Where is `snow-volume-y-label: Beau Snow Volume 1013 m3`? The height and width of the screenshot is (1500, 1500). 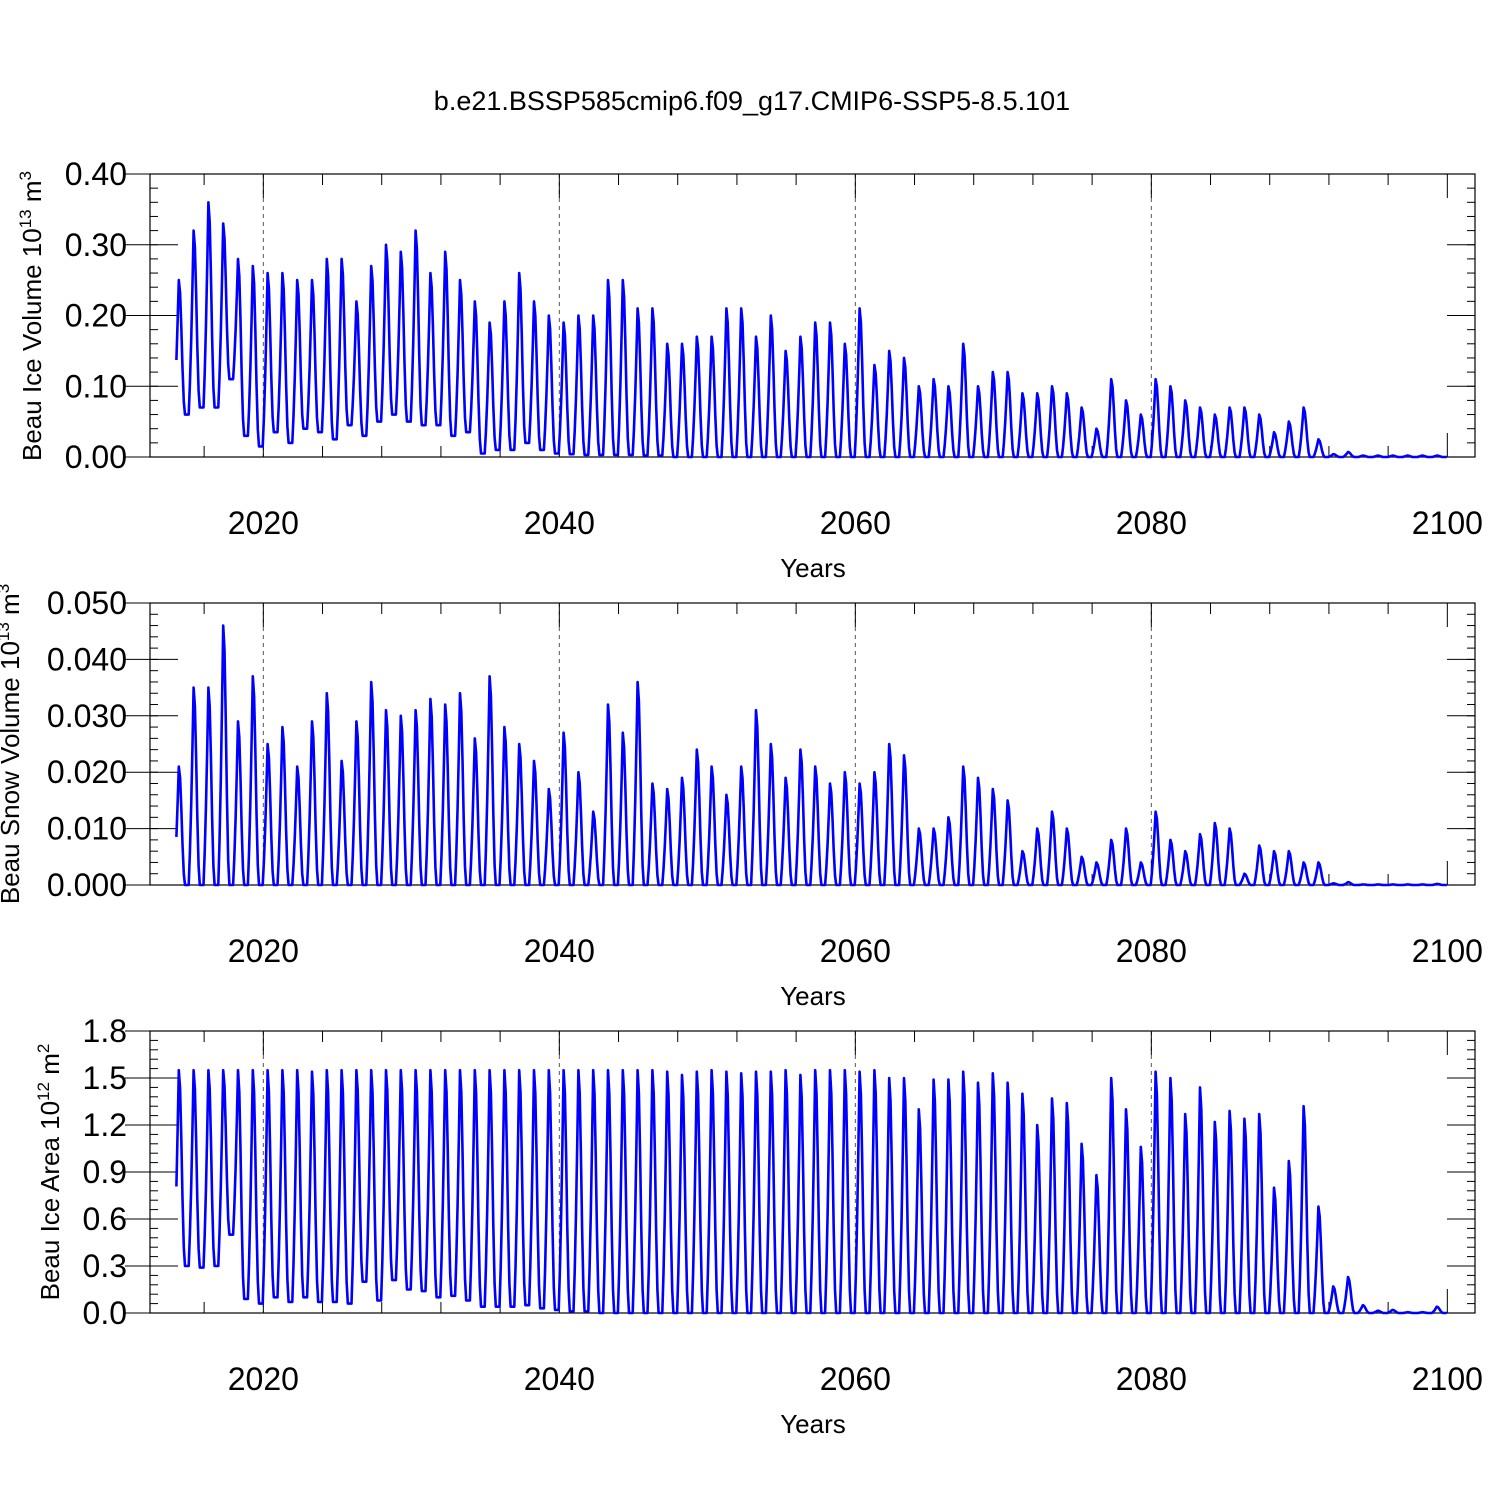
snow-volume-y-label: Beau Snow Volume 1013 m3 is located at coordinates (12, 744).